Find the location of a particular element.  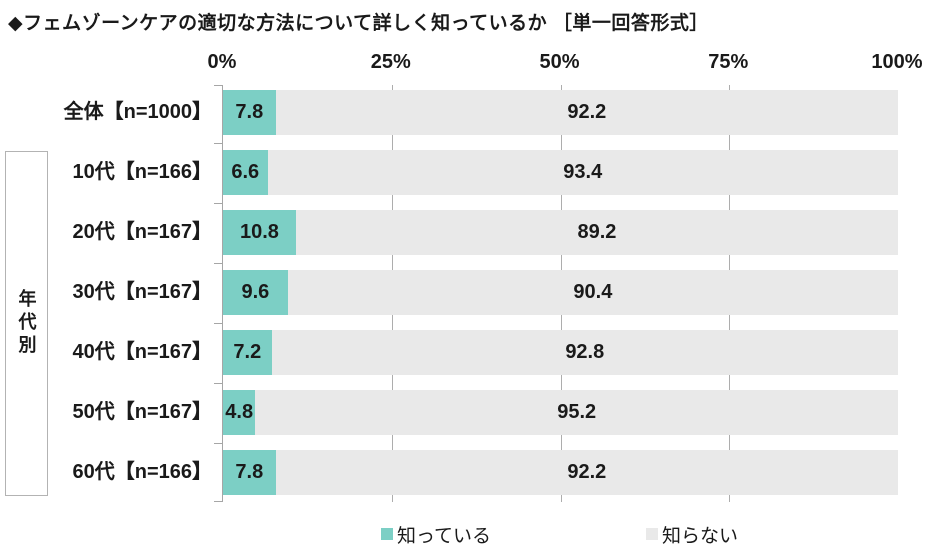

bar-value-label: 10.8 is located at coordinates (259, 232).